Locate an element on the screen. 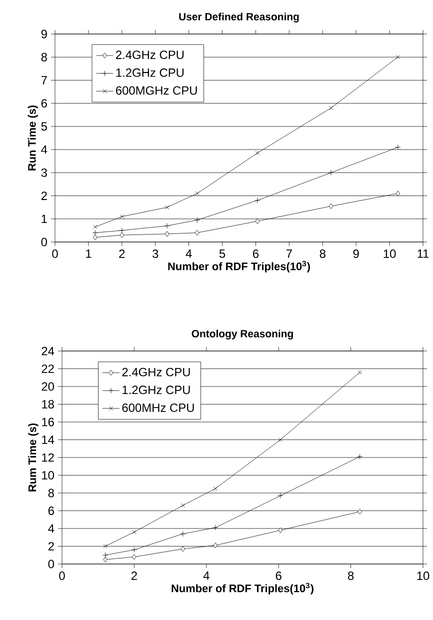  y-tick-label: 16 is located at coordinates (48, 422).